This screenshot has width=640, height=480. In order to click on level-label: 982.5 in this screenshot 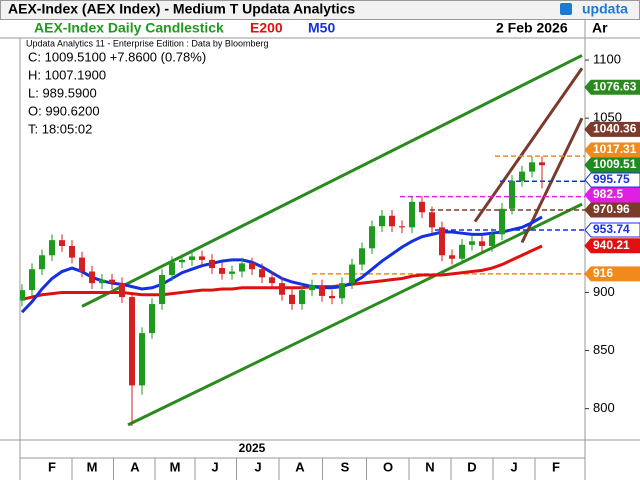, I will do `click(608, 194)`.